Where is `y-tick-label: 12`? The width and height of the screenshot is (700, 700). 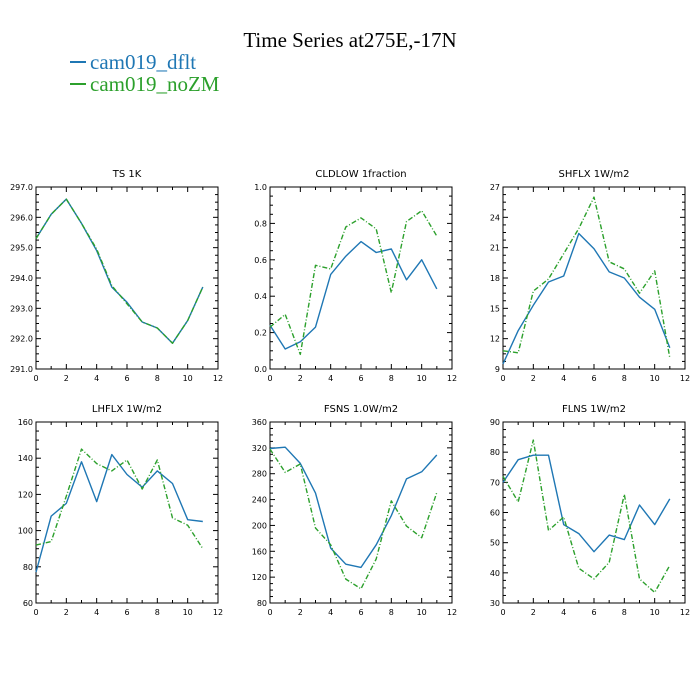 y-tick-label: 12 is located at coordinates (495, 339).